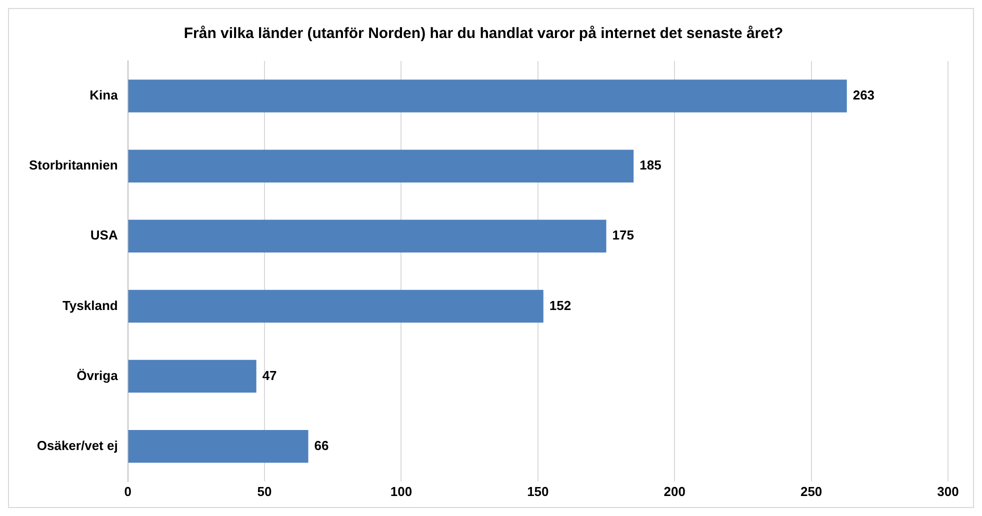  Describe the element at coordinates (269, 375) in the screenshot. I see `data-label: 47` at that location.